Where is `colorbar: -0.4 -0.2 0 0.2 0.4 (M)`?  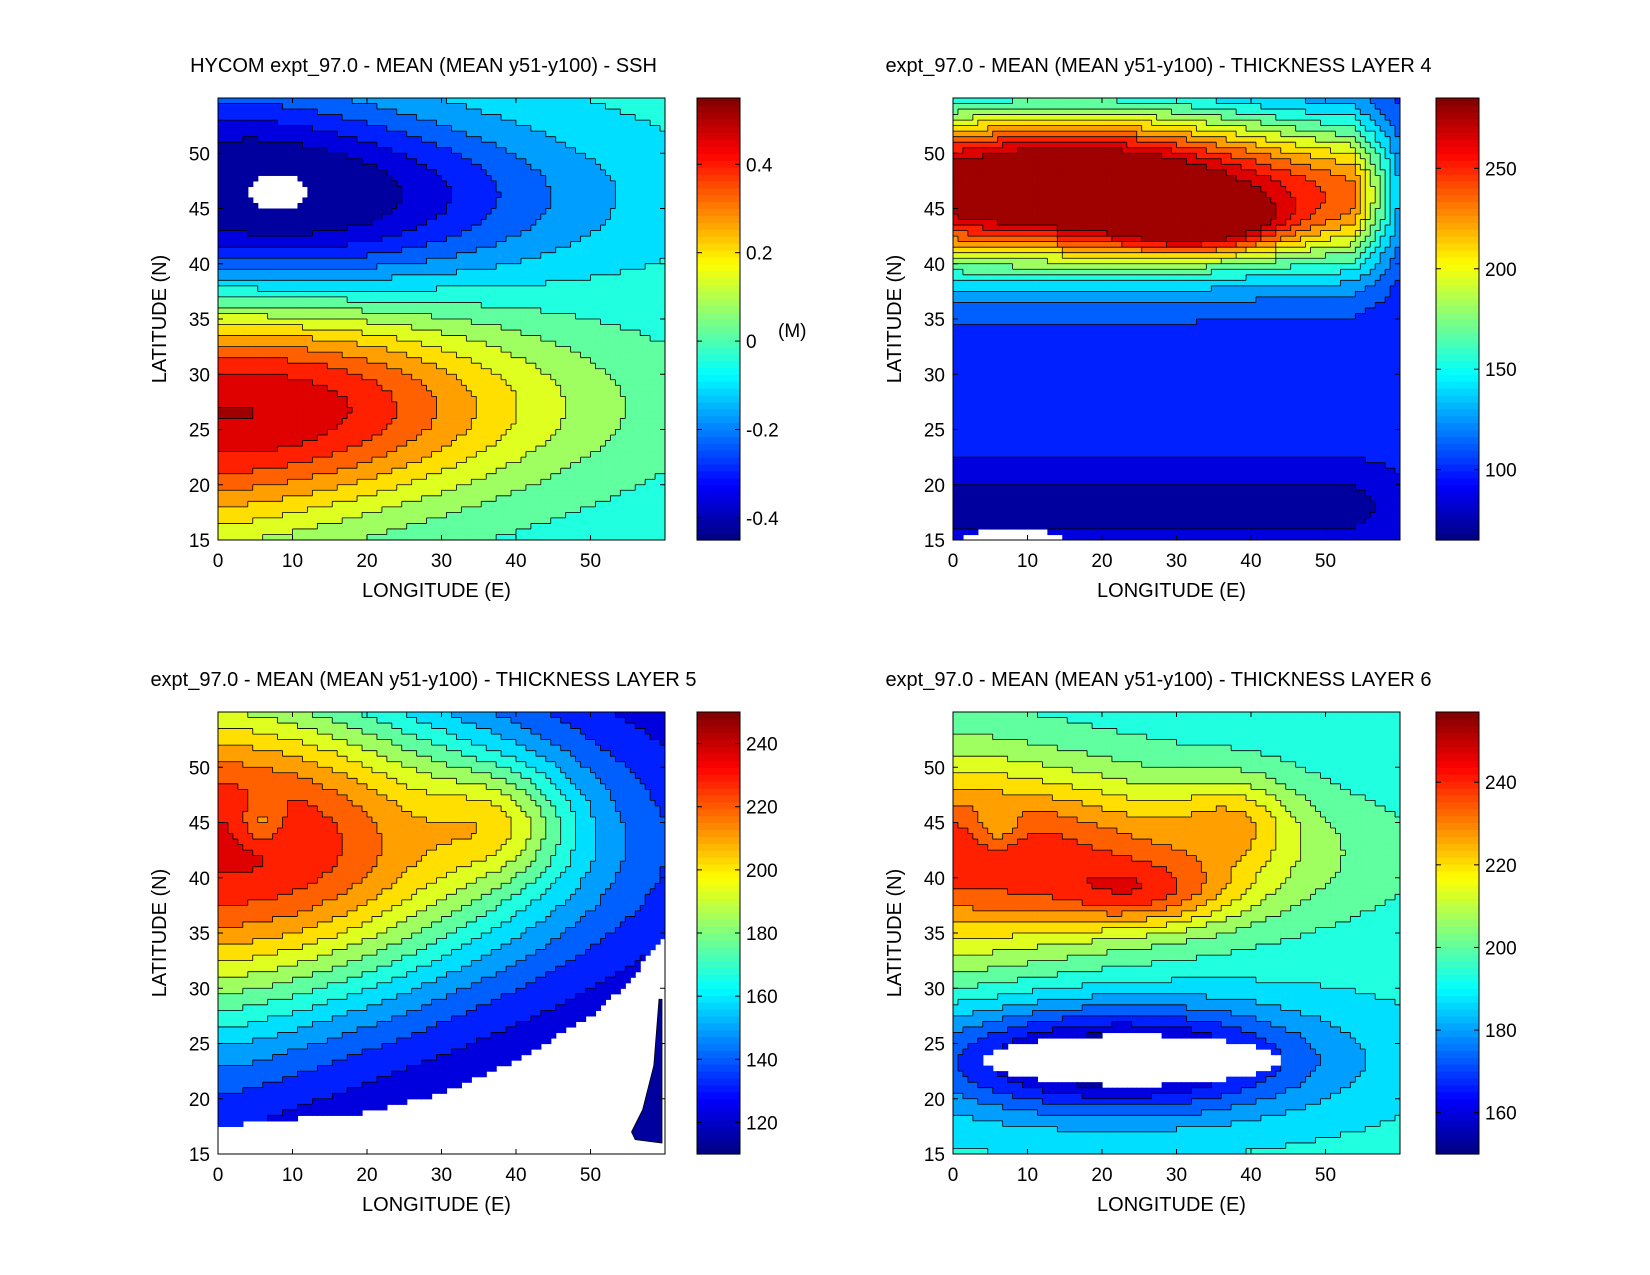
colorbar: -0.4 -0.2 0 0.2 0.4 (M) is located at coordinates (751, 319).